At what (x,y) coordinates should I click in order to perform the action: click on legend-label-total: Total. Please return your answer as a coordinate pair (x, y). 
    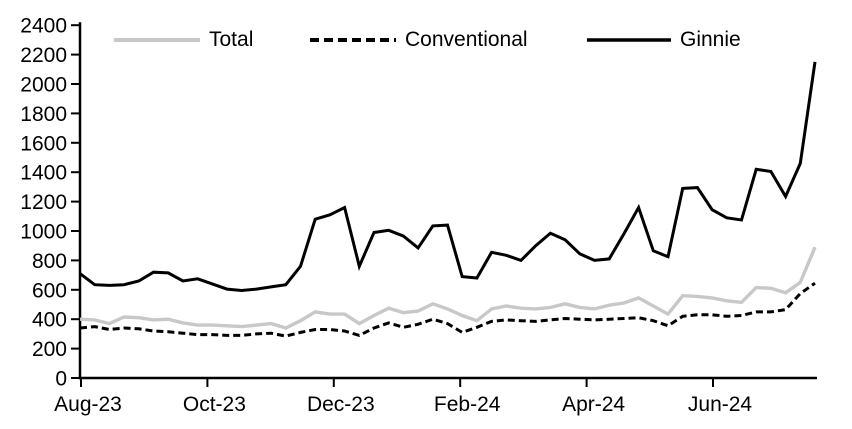
    Looking at the image, I should click on (231, 39).